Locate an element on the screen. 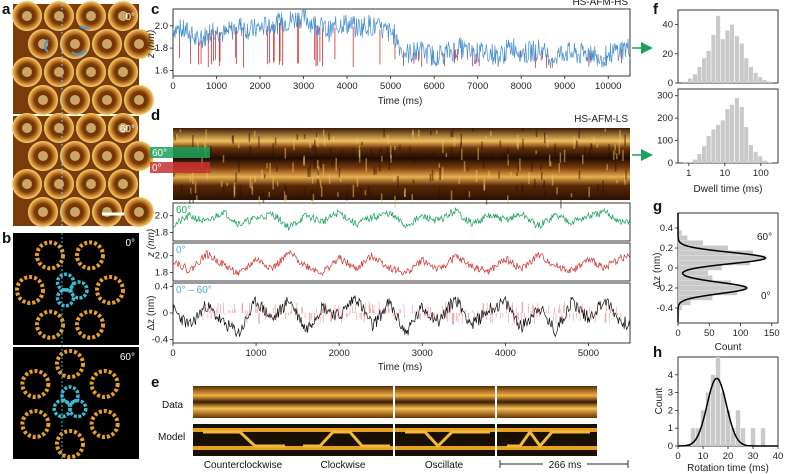 The width and height of the screenshot is (792, 474). structure-image-0deg is located at coordinates (76, 289).